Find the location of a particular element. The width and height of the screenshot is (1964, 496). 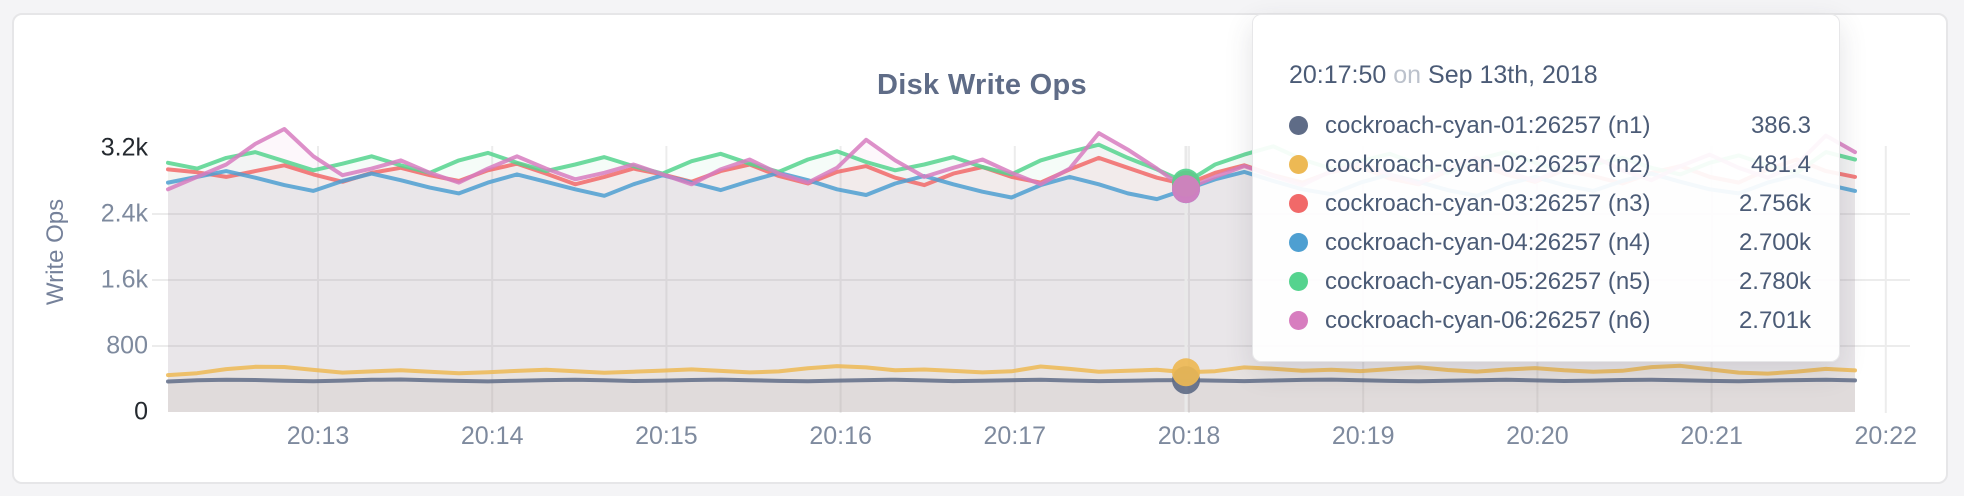

x-tick-label: 20:14 is located at coordinates (492, 436).